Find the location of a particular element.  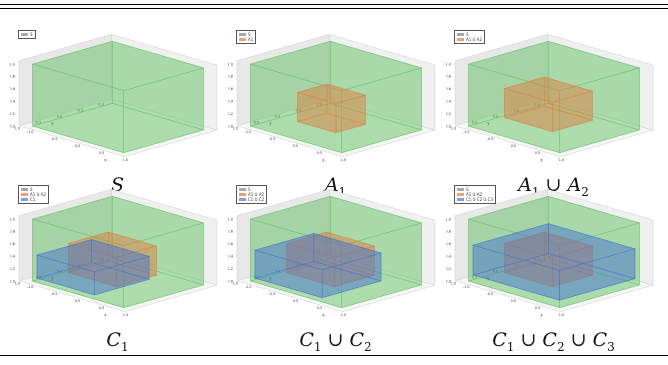

region-S is located at coordinates (336, 252).